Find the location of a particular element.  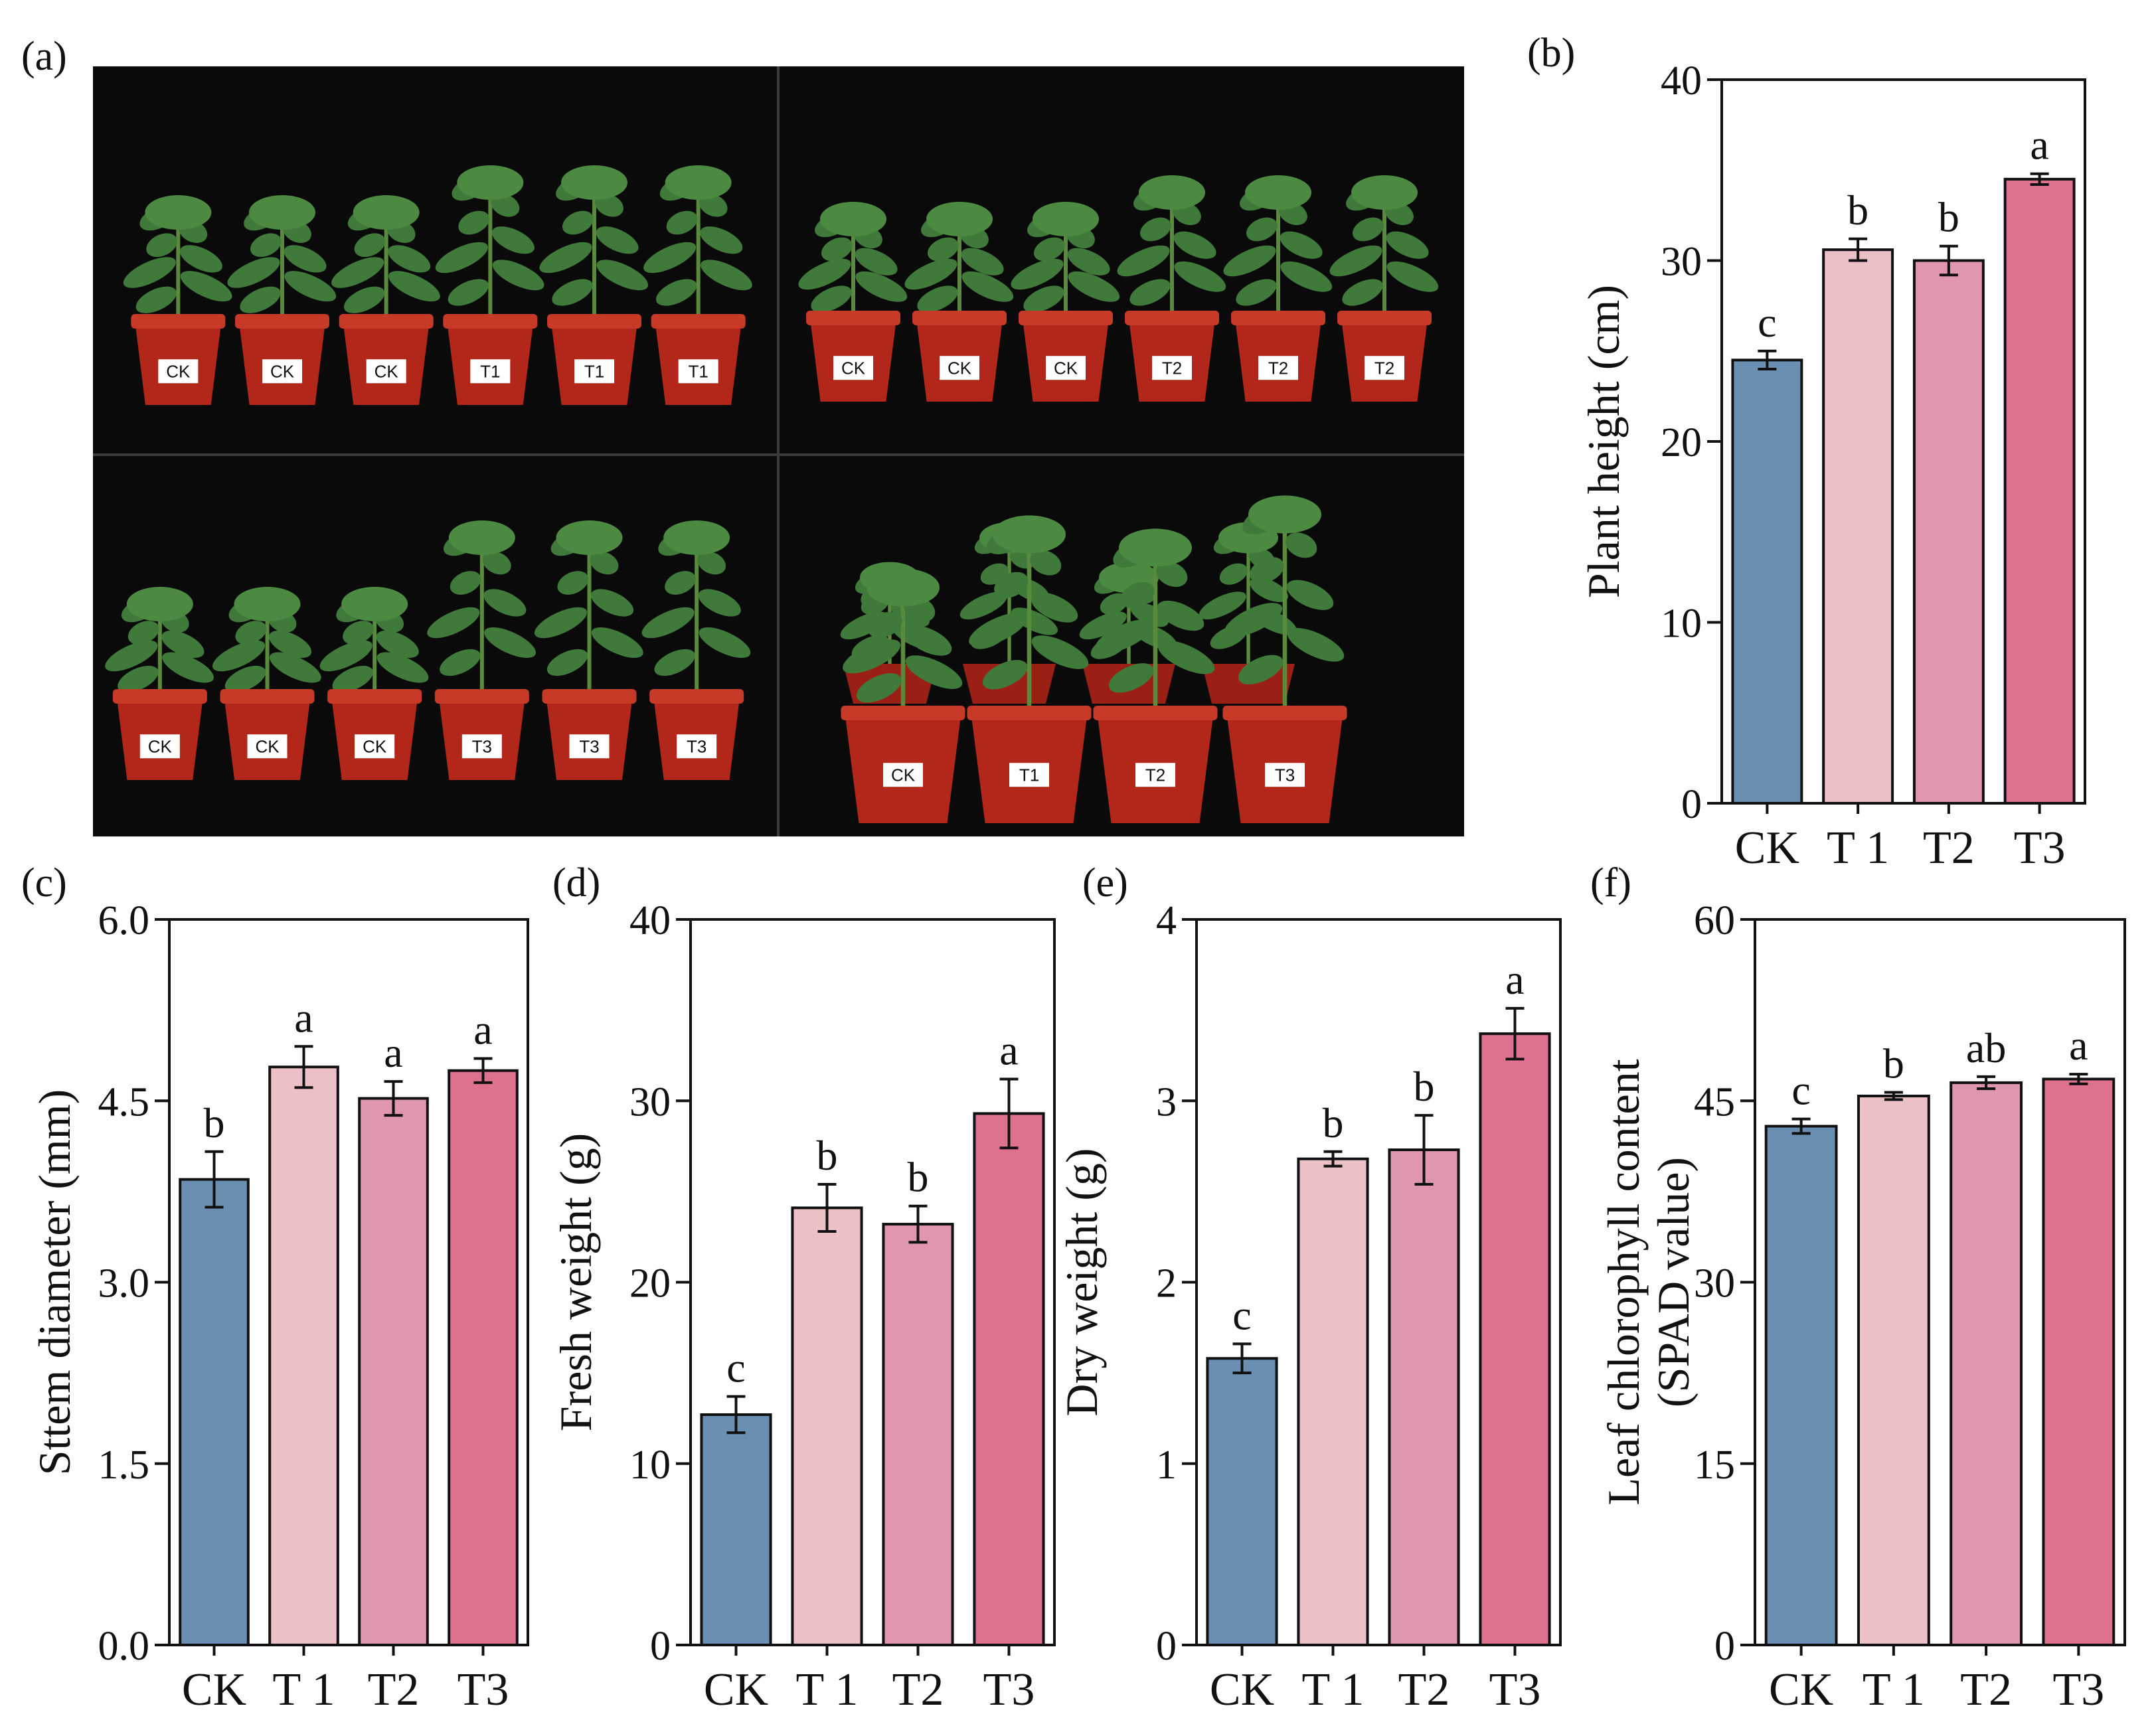

x-tick-label: CK is located at coordinates (1767, 848).